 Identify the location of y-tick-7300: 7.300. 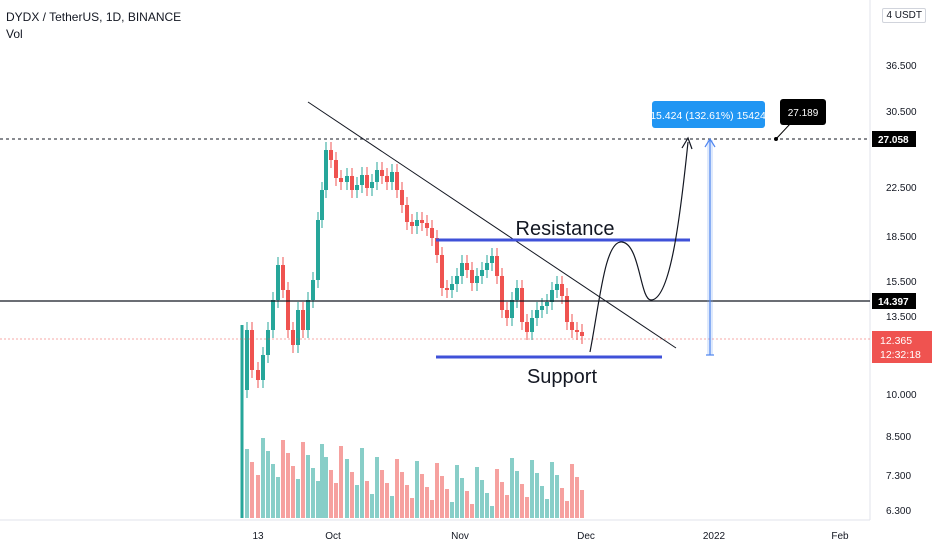
(898, 476).